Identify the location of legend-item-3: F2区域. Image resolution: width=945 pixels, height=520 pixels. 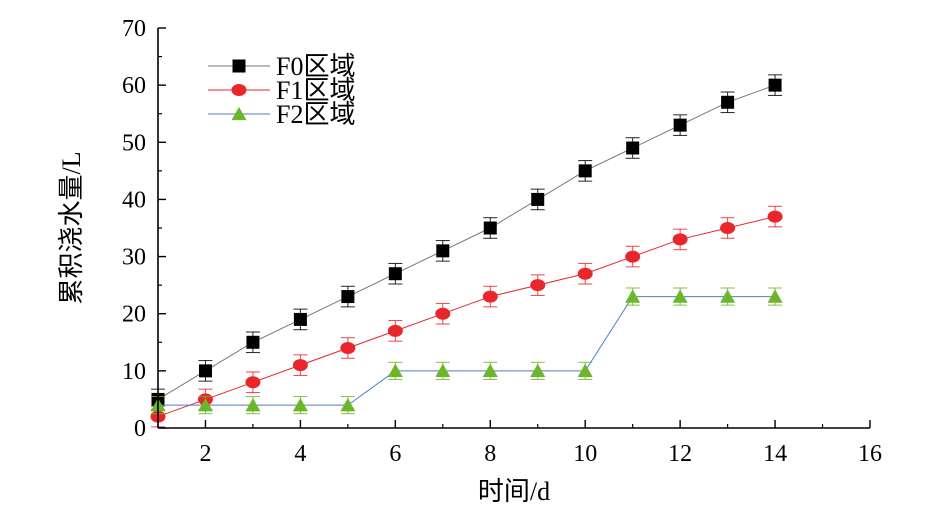
(281, 114).